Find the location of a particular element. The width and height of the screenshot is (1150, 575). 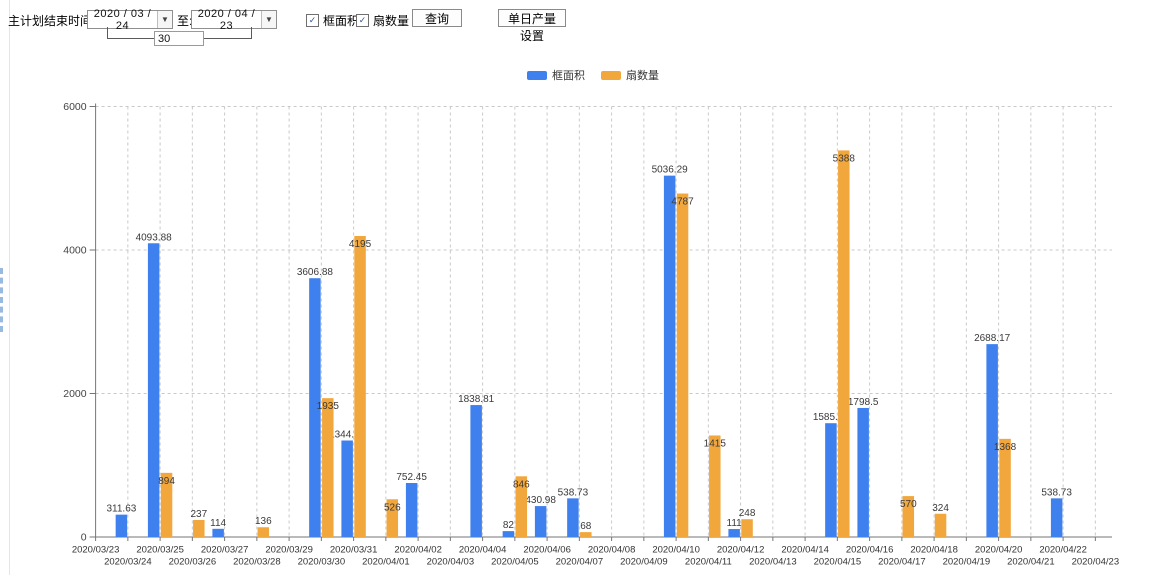

x-tick-label: 2020/03/27 is located at coordinates (225, 550).